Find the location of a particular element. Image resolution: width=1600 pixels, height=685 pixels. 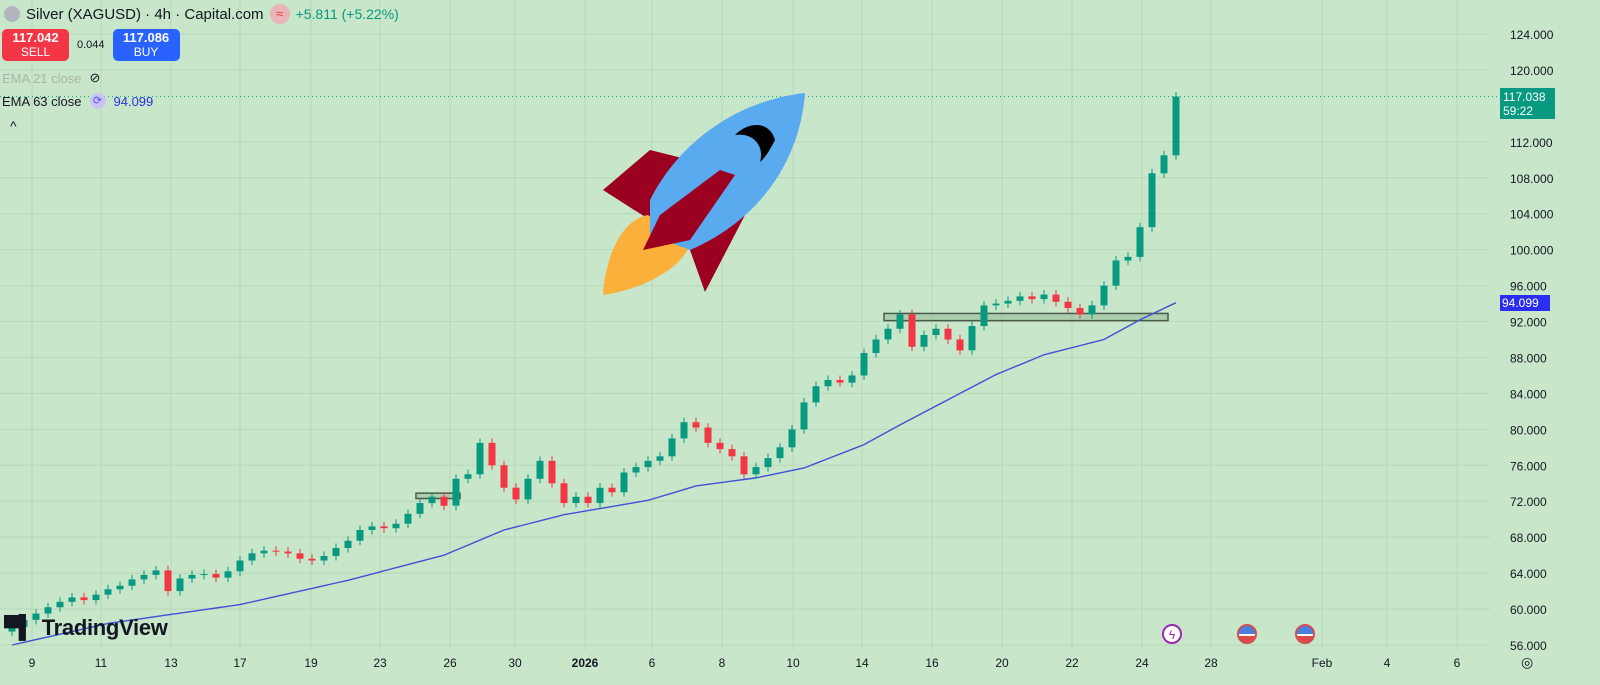

x-tick-label: 23 is located at coordinates (380, 663).